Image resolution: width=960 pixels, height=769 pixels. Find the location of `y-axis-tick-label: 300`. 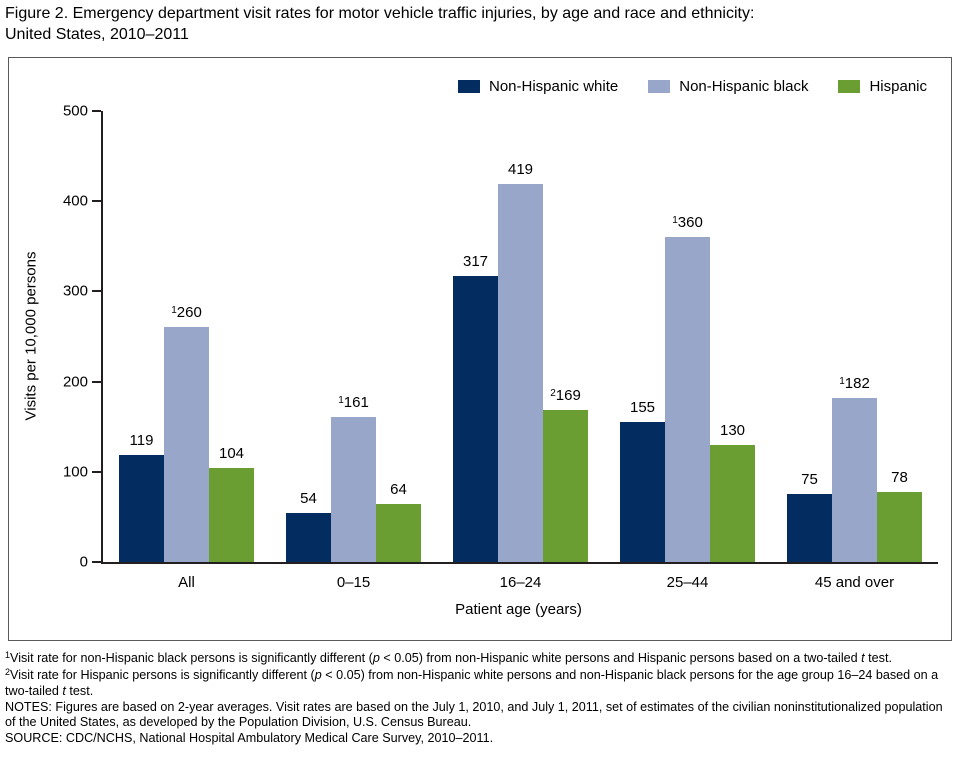

y-axis-tick-label: 300 is located at coordinates (75, 291).